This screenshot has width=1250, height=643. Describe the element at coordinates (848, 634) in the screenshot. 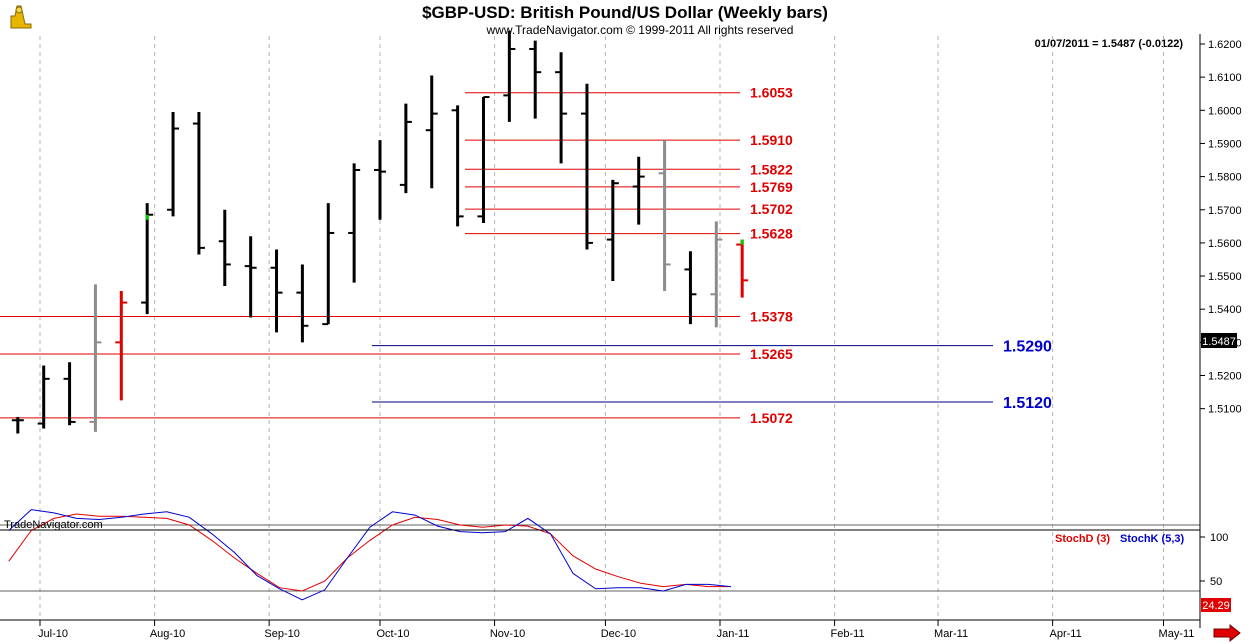

I see `x-tick-label: Feb-11` at that location.